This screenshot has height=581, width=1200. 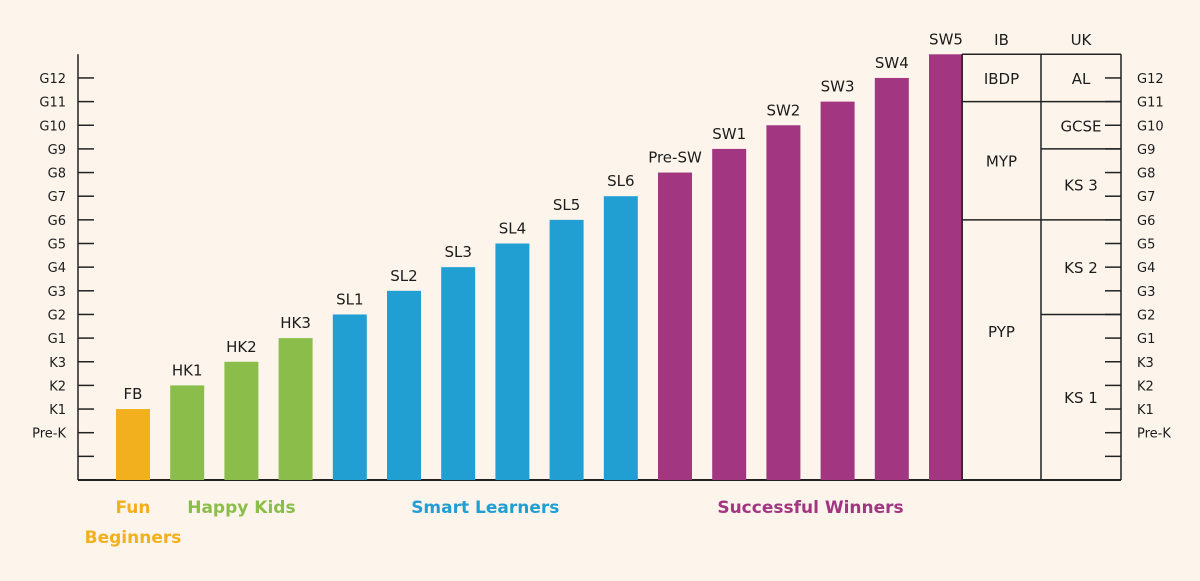 What do you see at coordinates (566, 205) in the screenshot?
I see `bar-label-sl5: SL5` at bounding box center [566, 205].